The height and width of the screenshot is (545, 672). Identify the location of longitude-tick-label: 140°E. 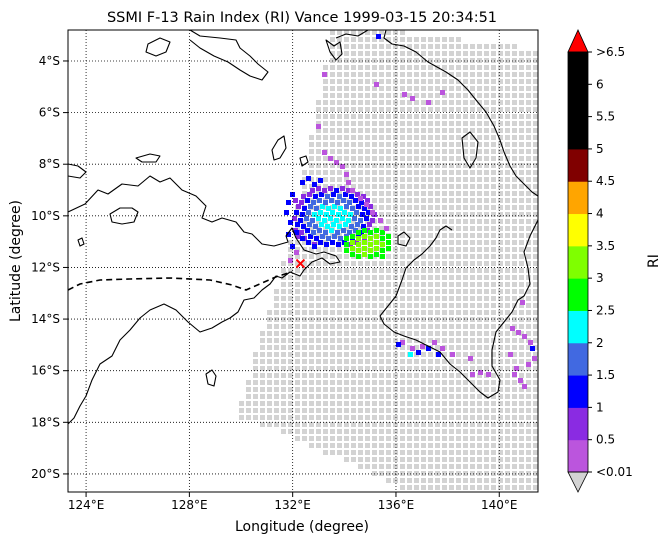
(499, 505).